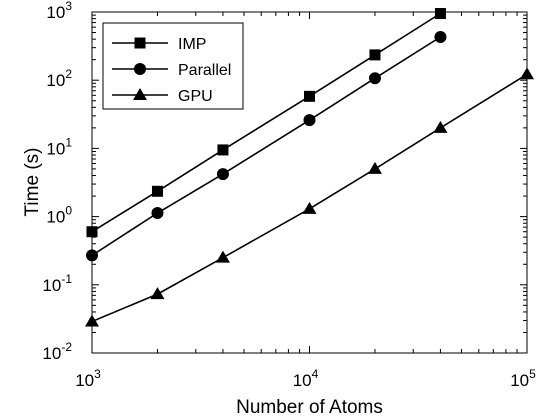 The image size is (549, 418). What do you see at coordinates (140, 43) in the screenshot?
I see `legend-marker-imp` at bounding box center [140, 43].